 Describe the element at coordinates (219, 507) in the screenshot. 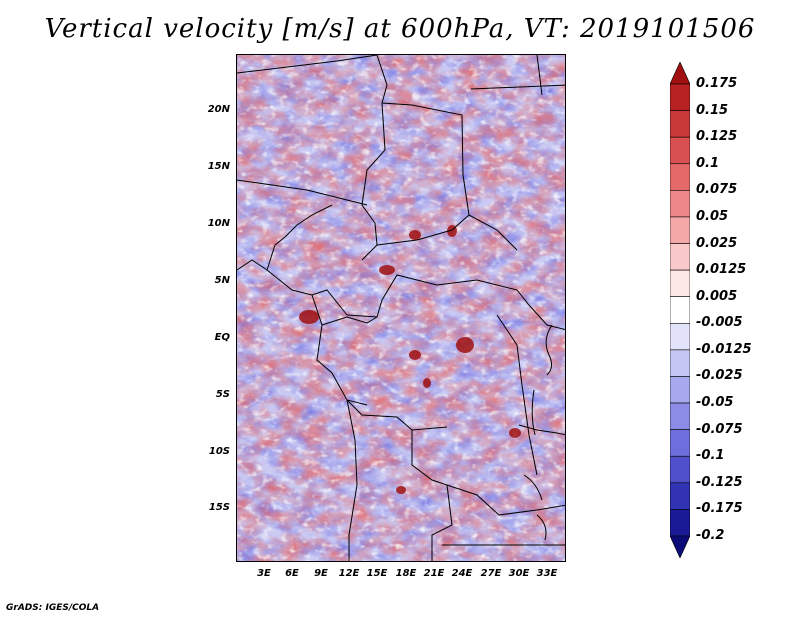

I see `lat-label-15s: 15S` at that location.